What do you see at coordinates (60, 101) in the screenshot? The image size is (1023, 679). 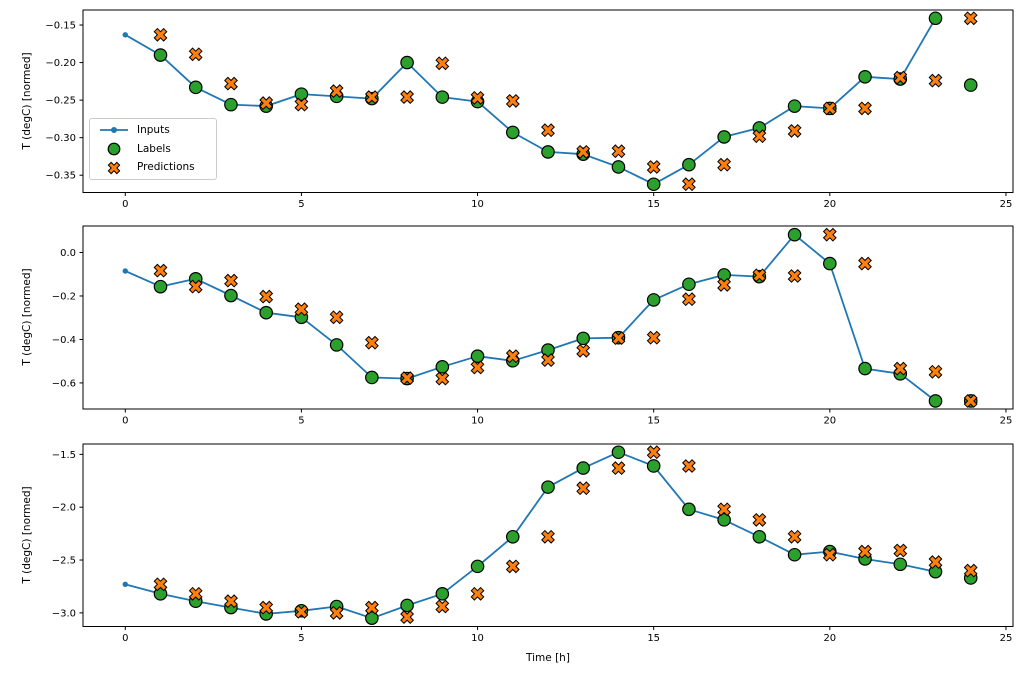 I see `y-tick-label: −0.25` at bounding box center [60, 101].